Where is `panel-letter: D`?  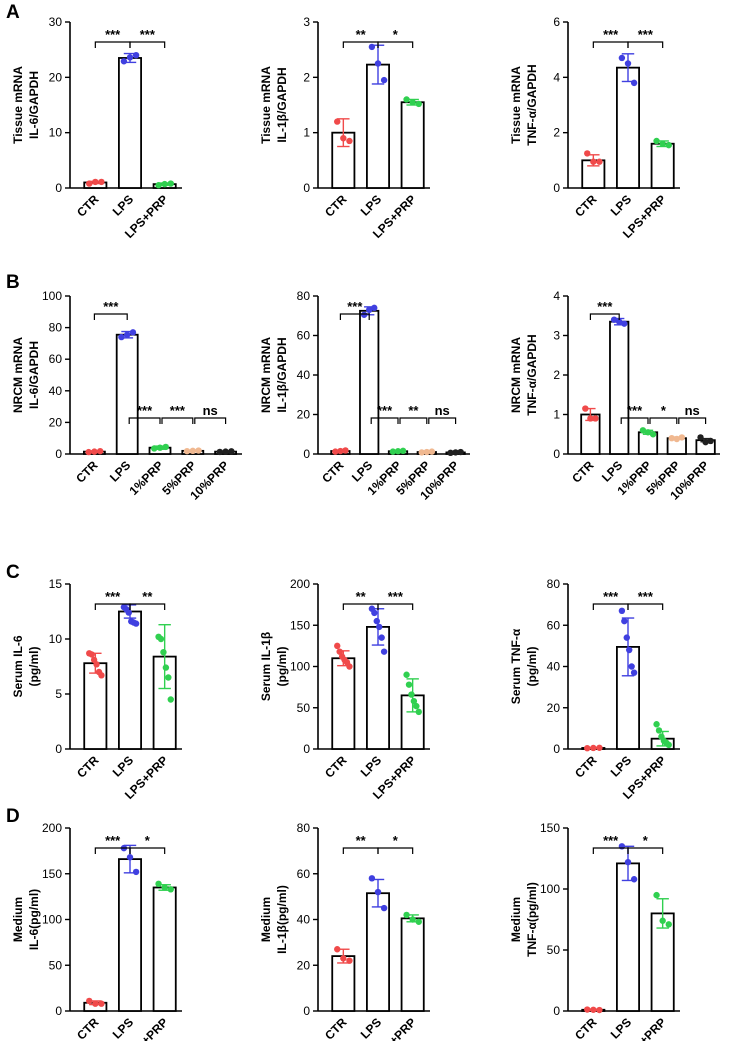 panel-letter: D is located at coordinates (13, 816).